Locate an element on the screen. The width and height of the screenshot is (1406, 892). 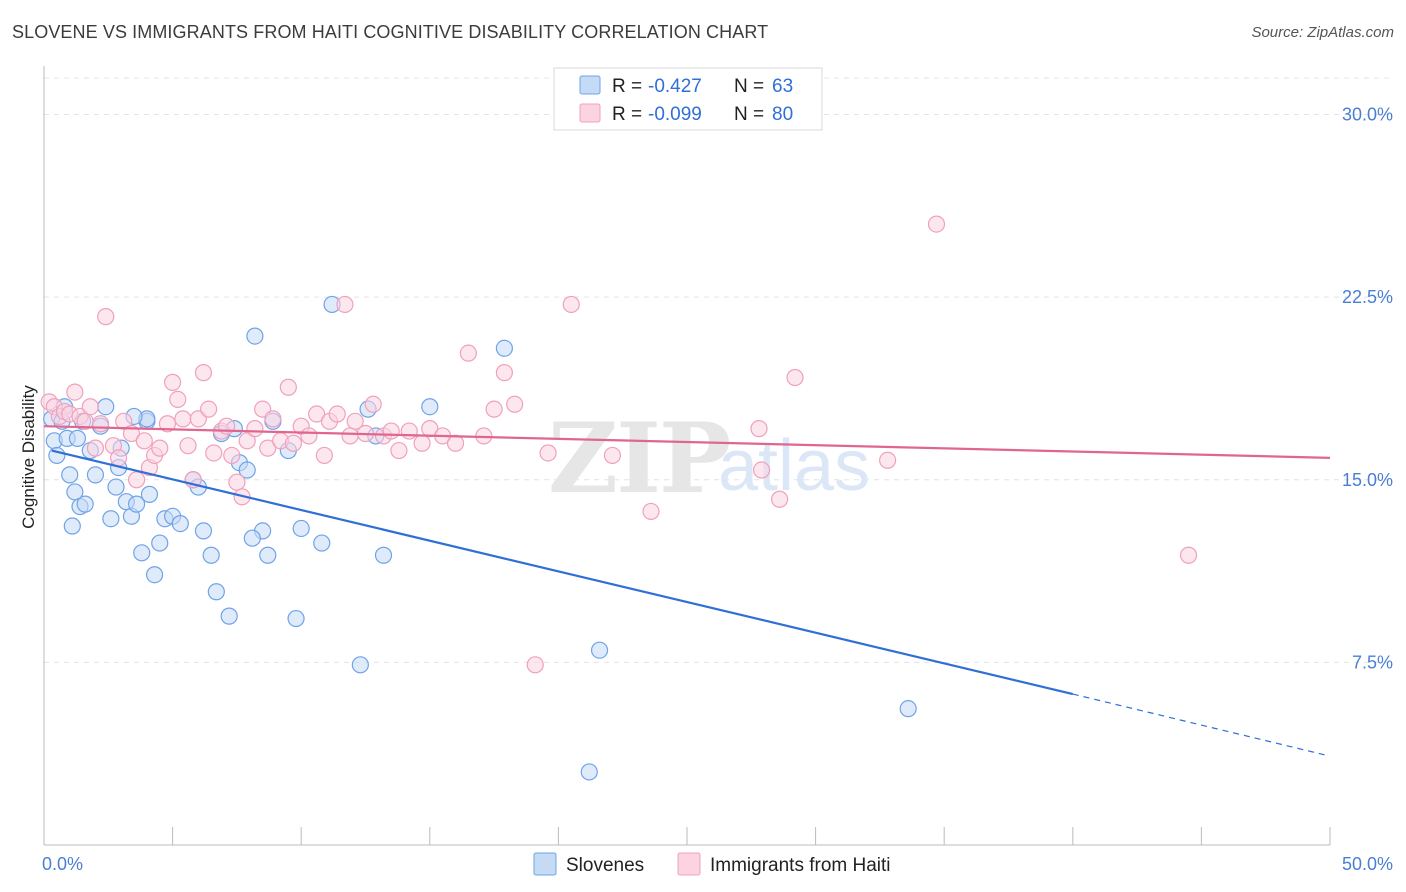
haiti-trend-line is located at coordinates (687, 442).